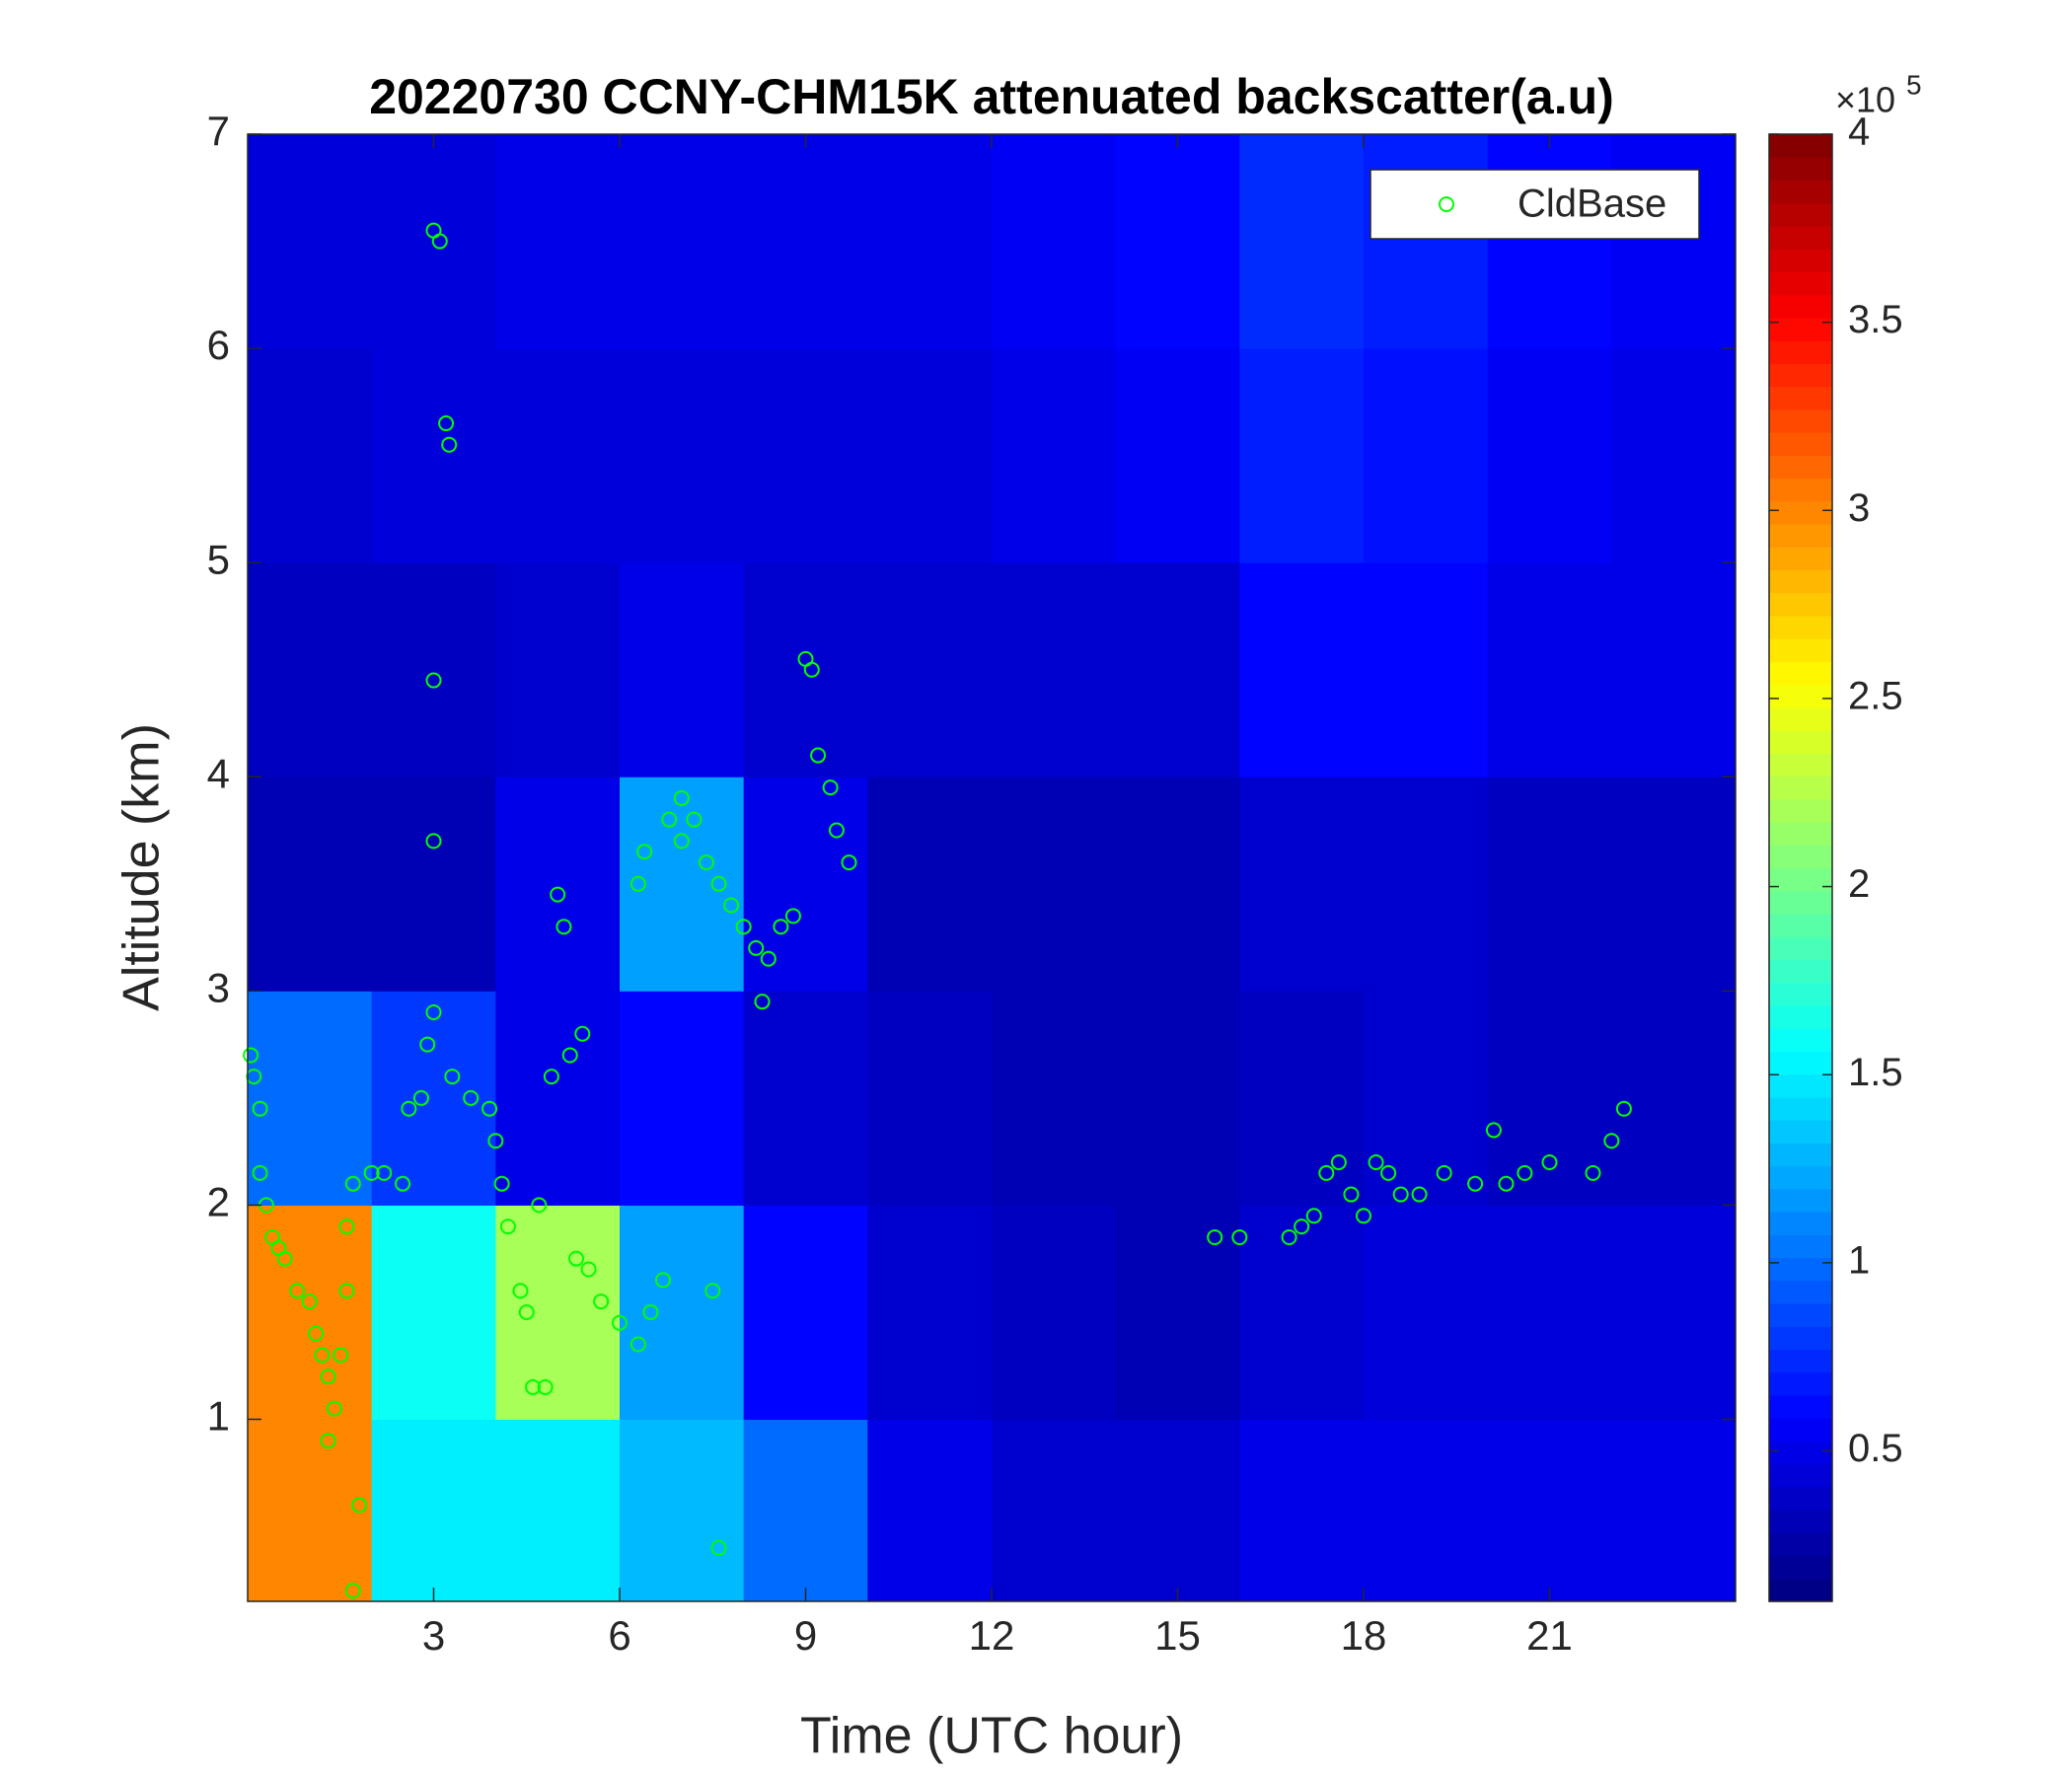 The height and width of the screenshot is (1776, 2072). What do you see at coordinates (218, 1417) in the screenshot?
I see `y-tick-label: 1` at bounding box center [218, 1417].